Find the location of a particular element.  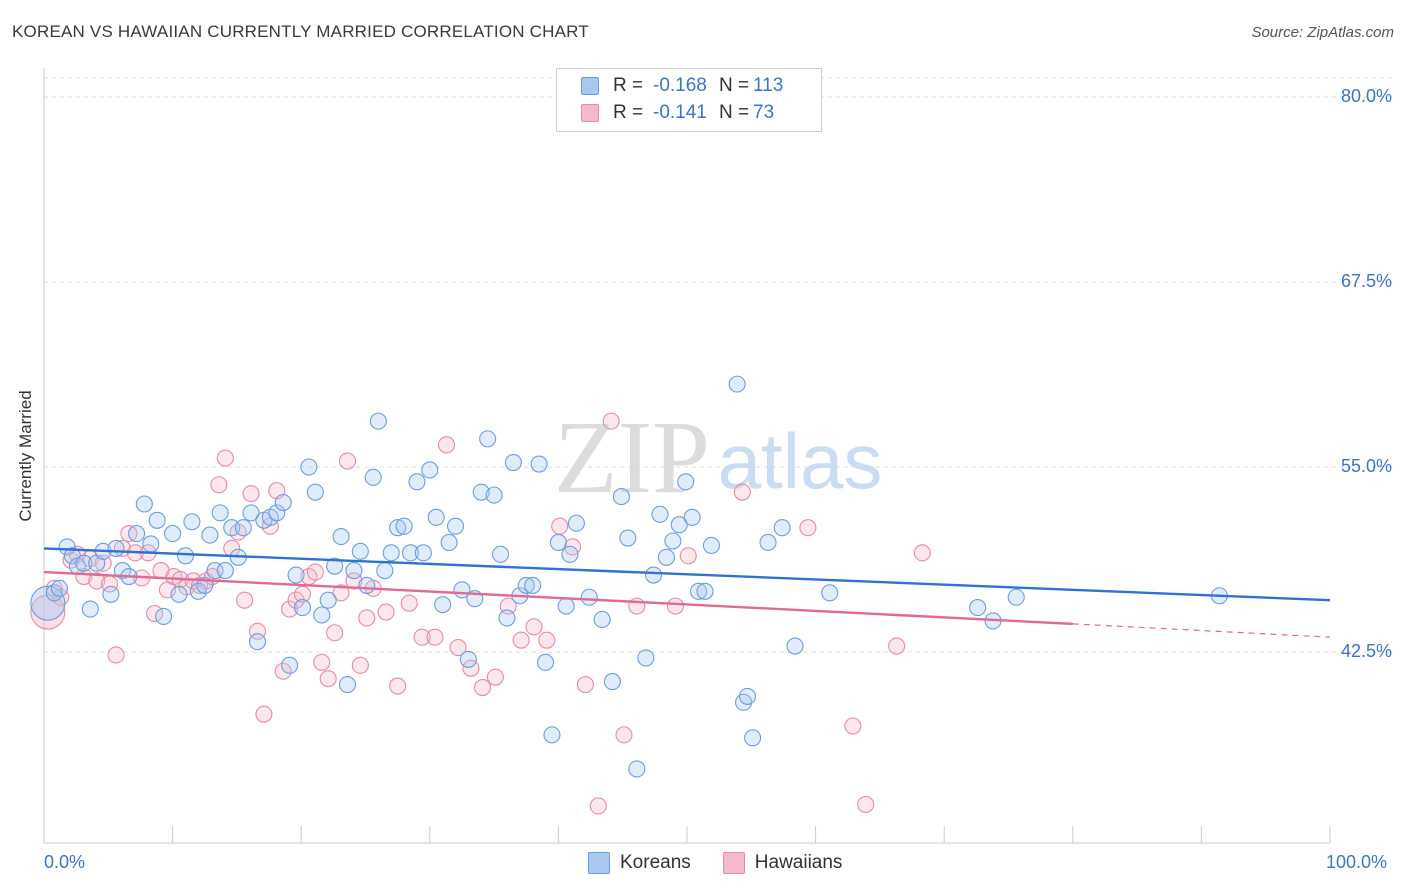

y-tick-label: 55.0% is located at coordinates (1366, 466).